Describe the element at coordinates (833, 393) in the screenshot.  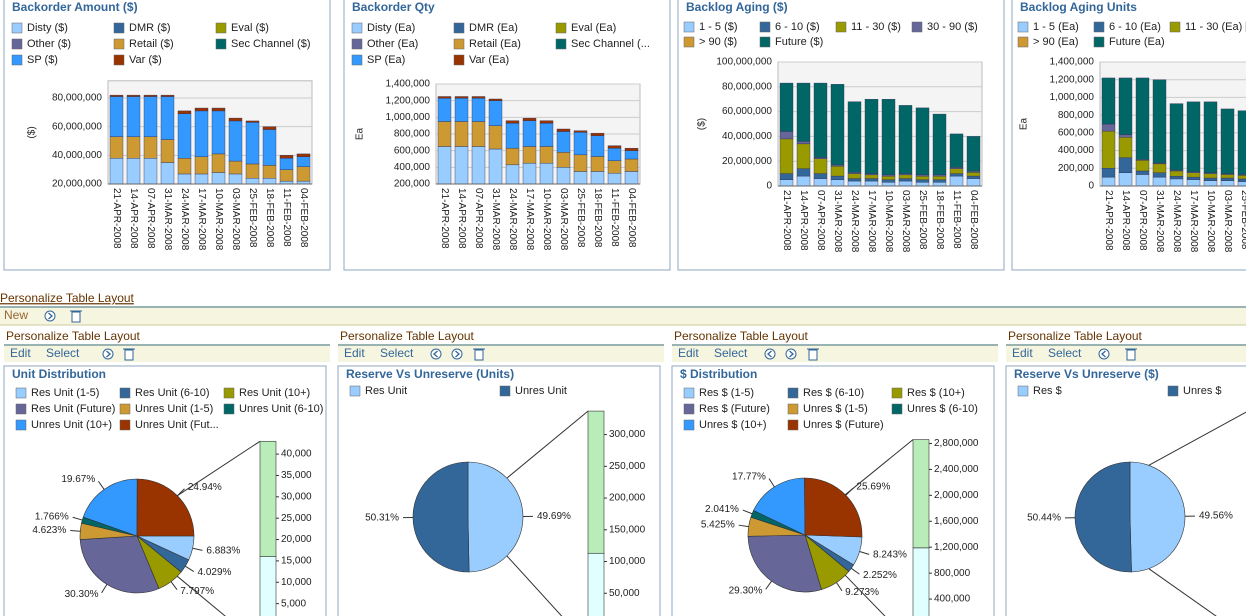
I see `legend-label: Res $ (6-10)` at that location.